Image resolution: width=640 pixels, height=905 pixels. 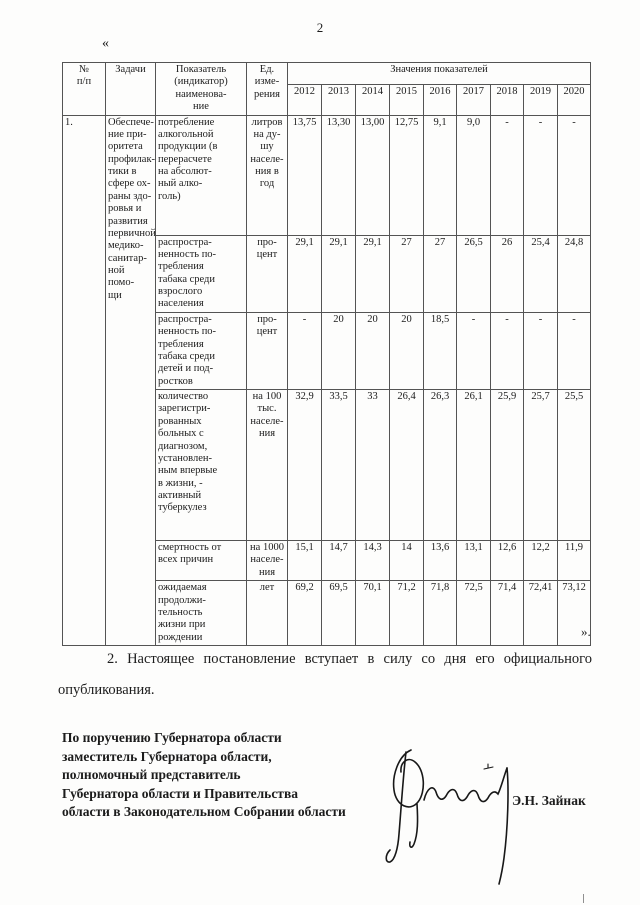 What do you see at coordinates (338, 560) in the screenshot?
I see `value-cell: 14,7` at bounding box center [338, 560].